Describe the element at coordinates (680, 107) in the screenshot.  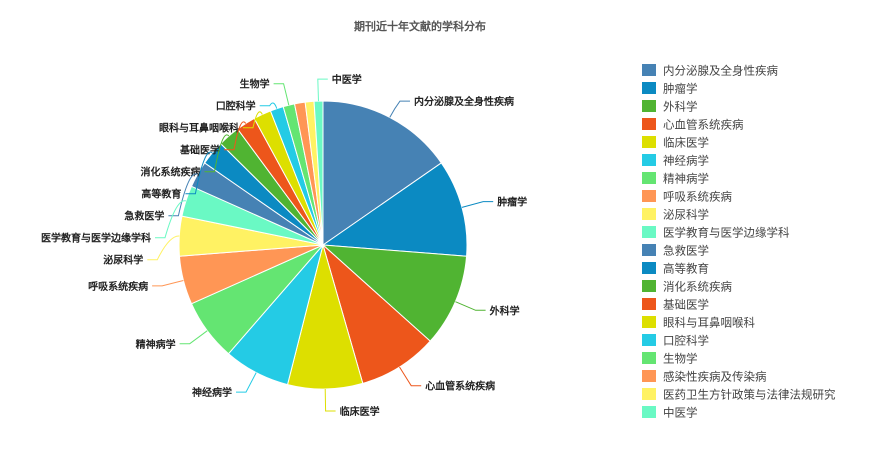
I see `legend-item-label: 外科学` at that location.